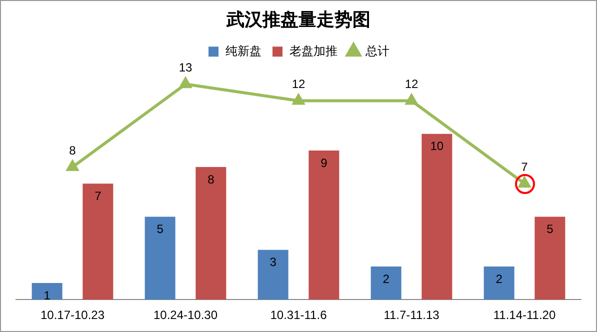  I want to click on x-tick-label: 10.24-10.30, so click(185, 315).